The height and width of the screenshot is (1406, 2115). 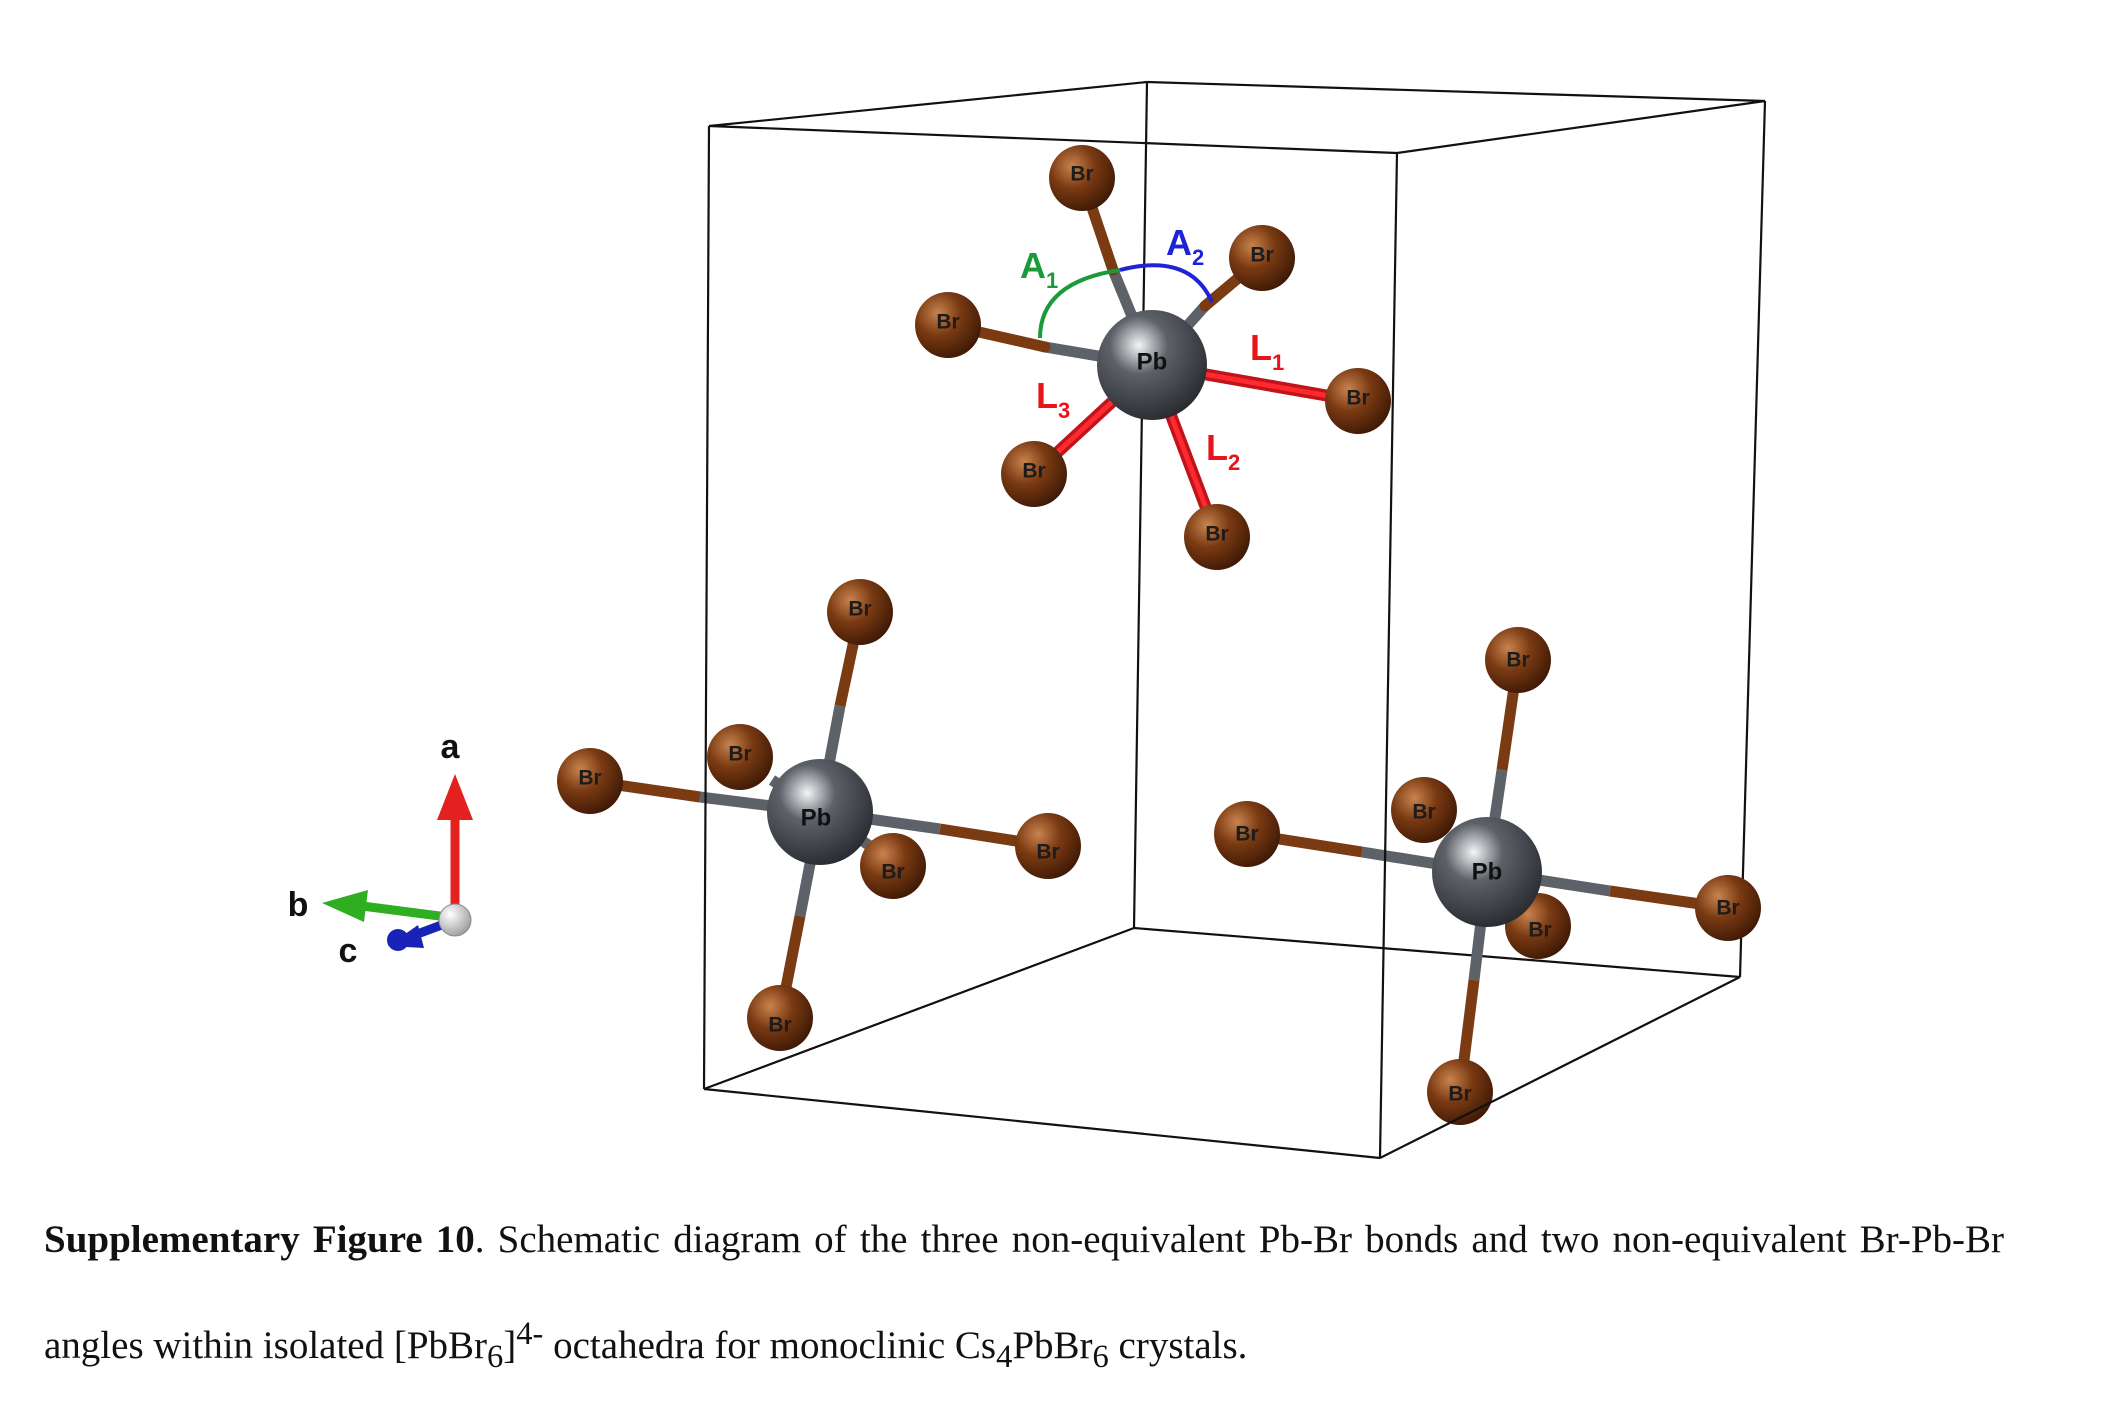 What do you see at coordinates (455, 797) in the screenshot?
I see `axis-a-arrowhead` at bounding box center [455, 797].